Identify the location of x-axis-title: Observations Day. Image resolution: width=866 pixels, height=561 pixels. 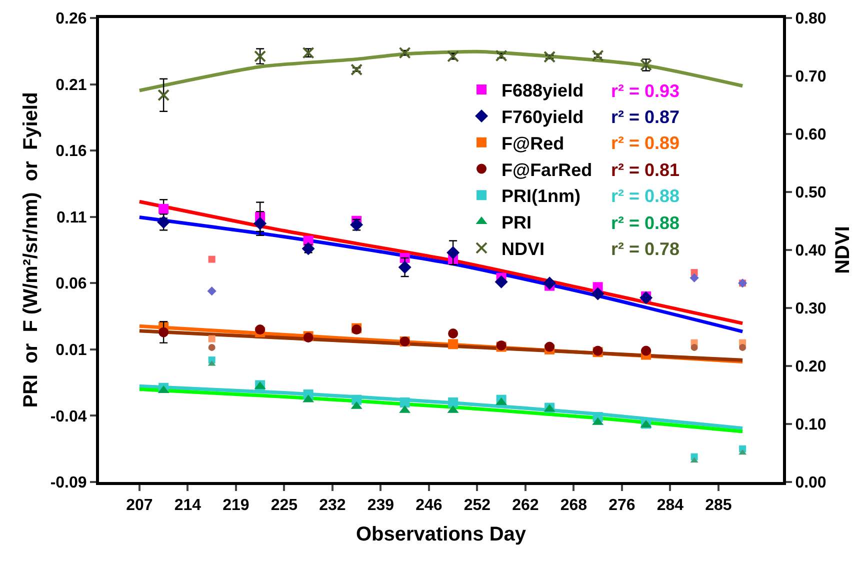
(441, 535).